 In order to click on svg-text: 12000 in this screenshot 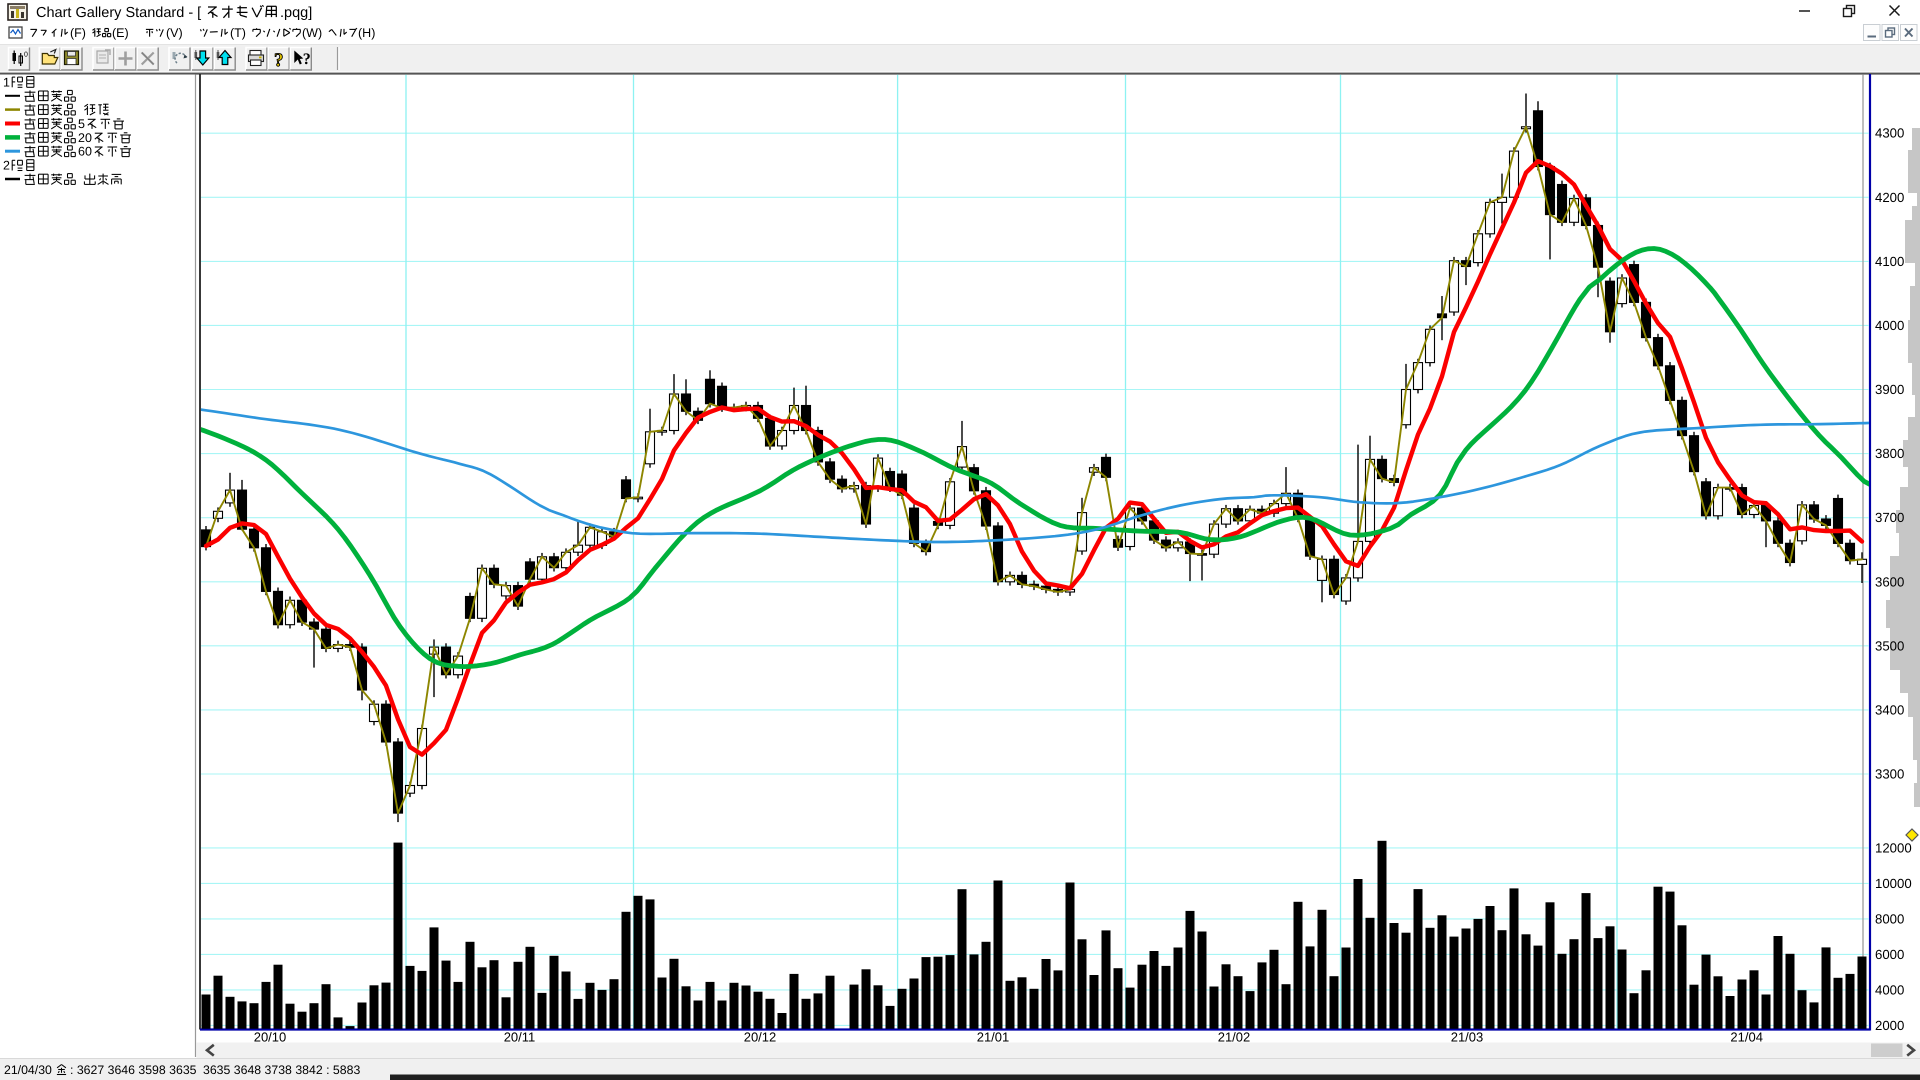, I will do `click(1893, 847)`.